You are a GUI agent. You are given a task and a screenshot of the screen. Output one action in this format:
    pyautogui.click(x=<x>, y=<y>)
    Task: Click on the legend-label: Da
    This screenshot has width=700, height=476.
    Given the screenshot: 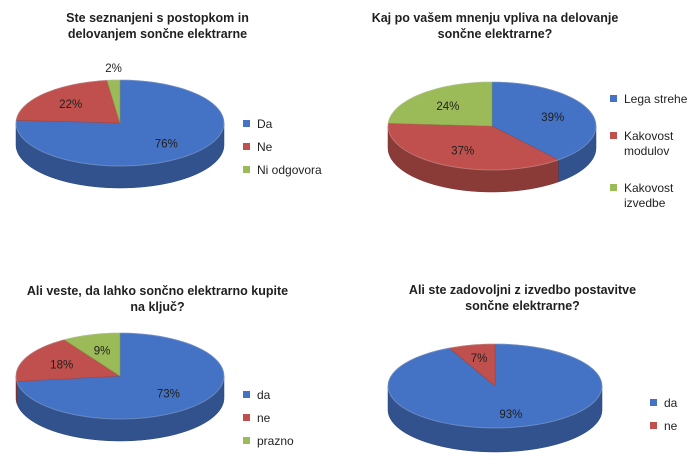 What is the action you would take?
    pyautogui.click(x=265, y=124)
    